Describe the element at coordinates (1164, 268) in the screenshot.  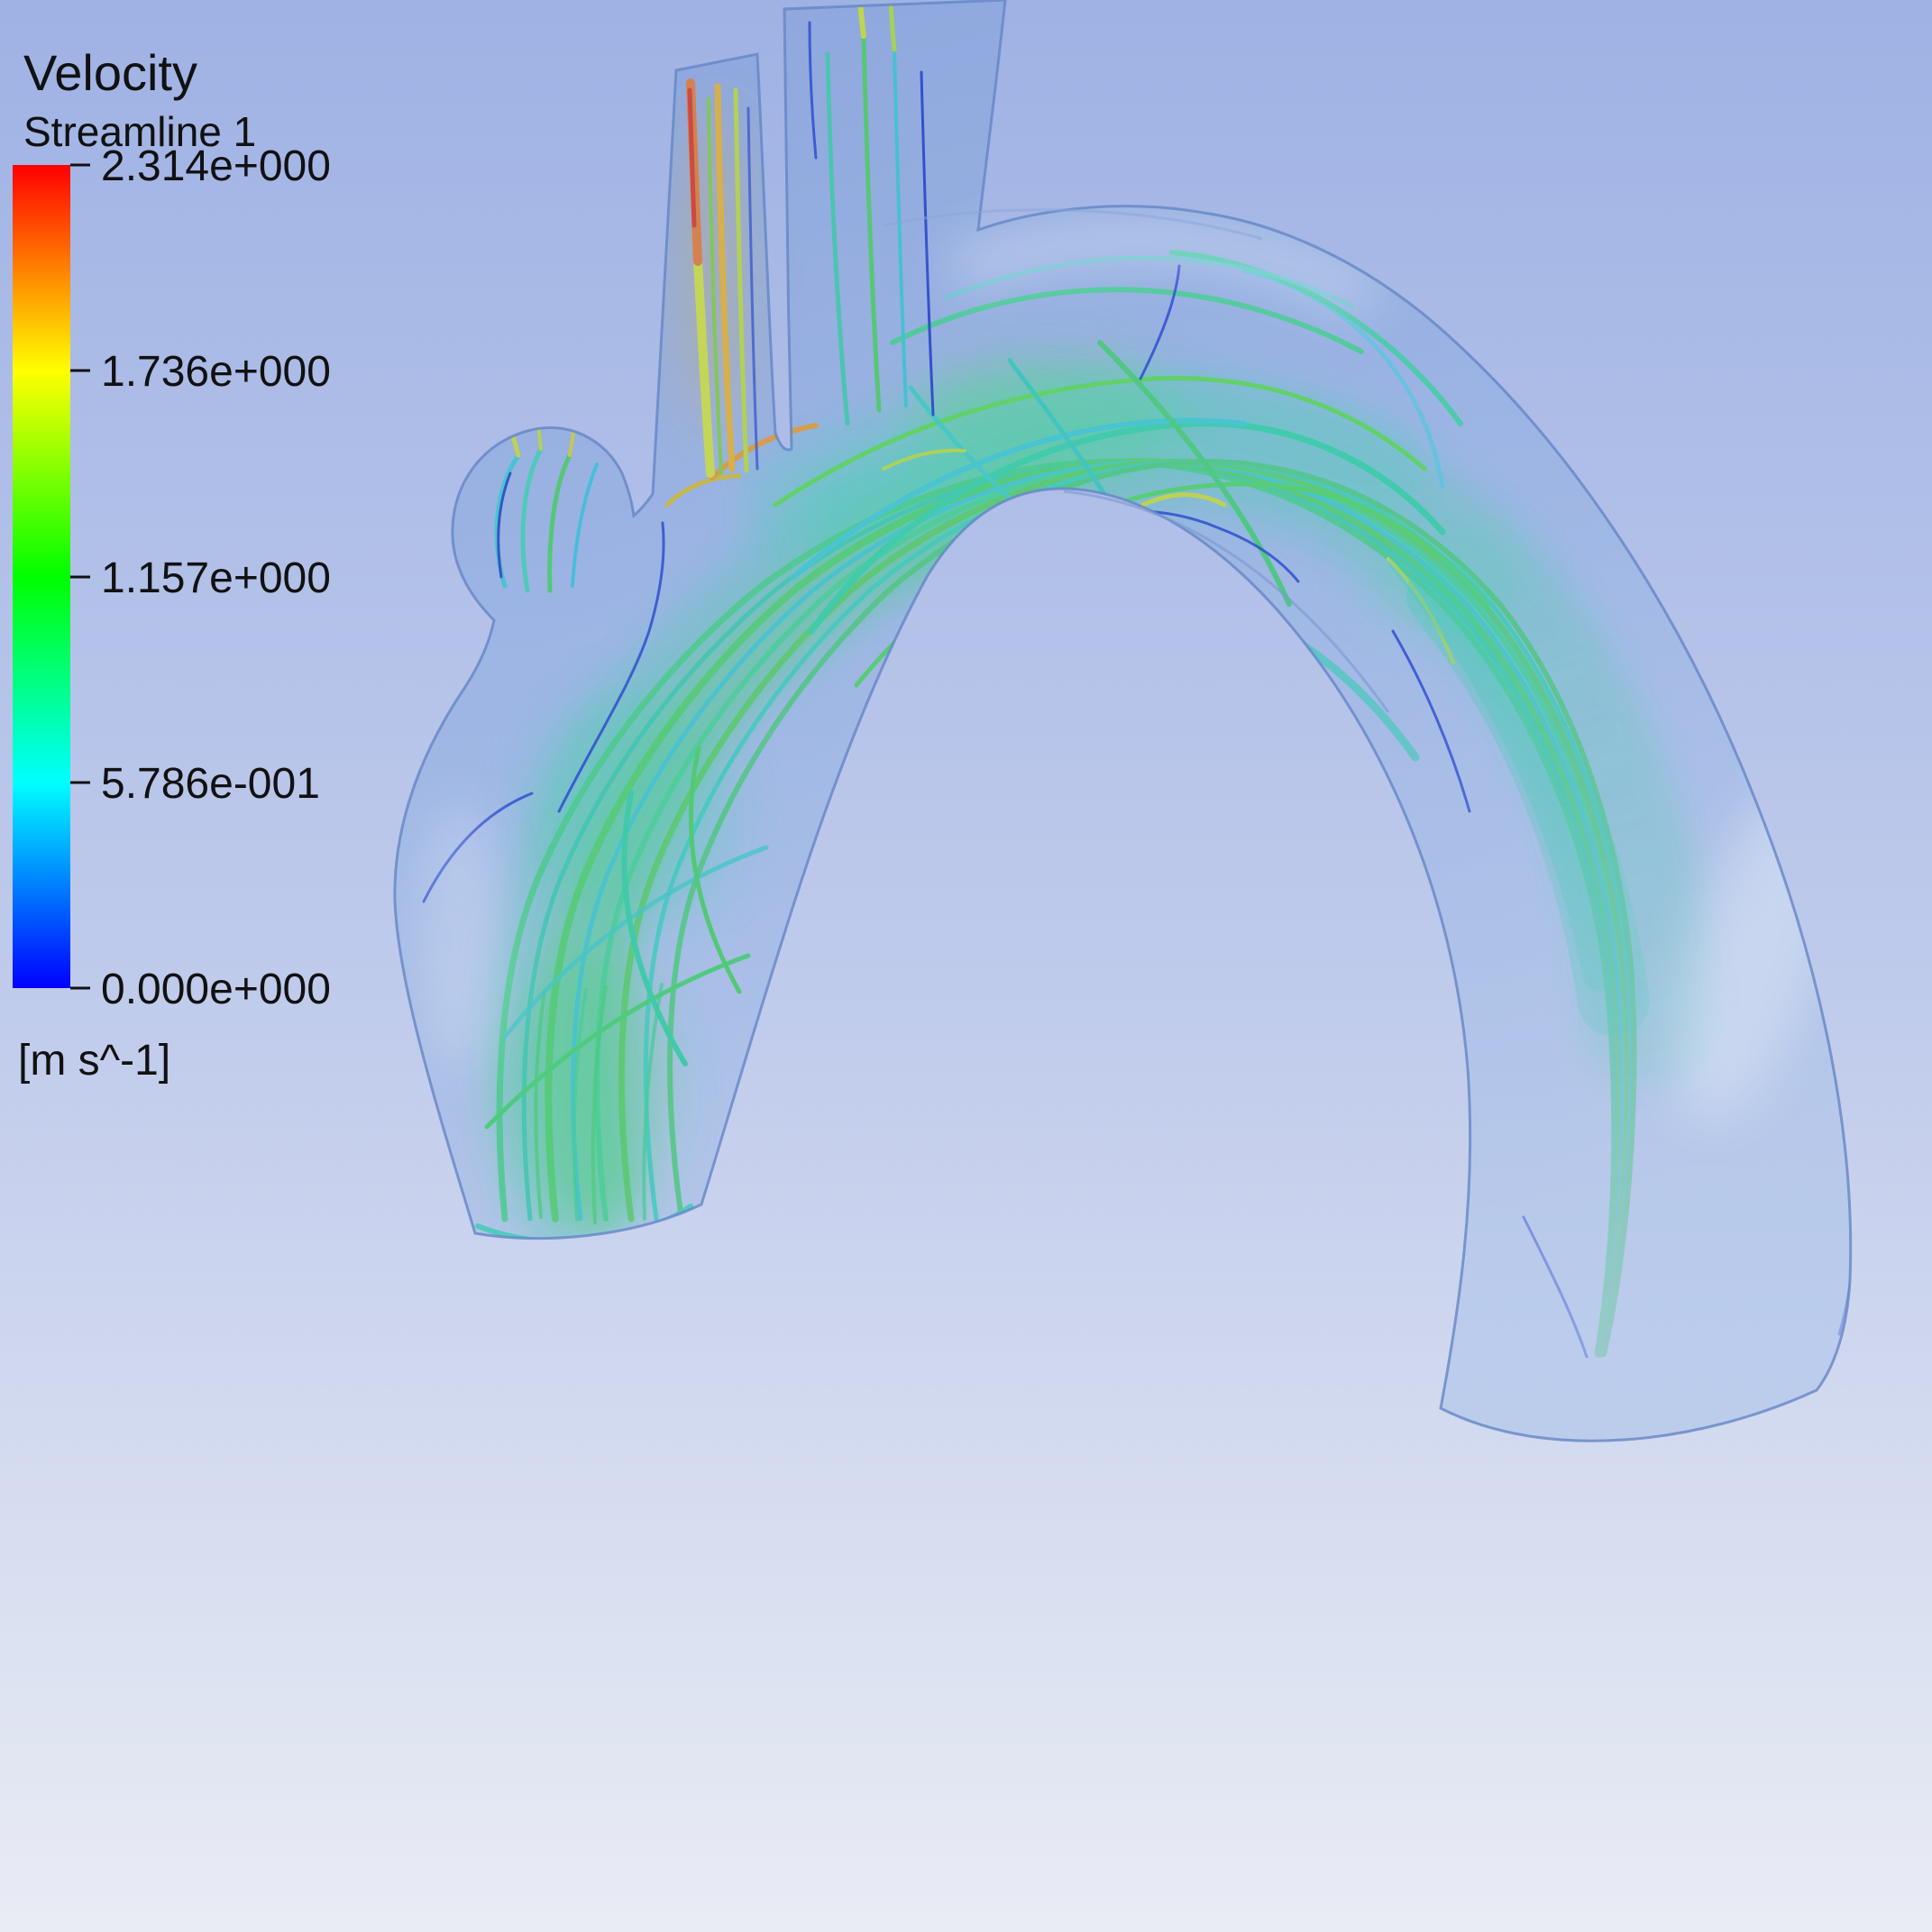
I see `sheen-arch` at that location.